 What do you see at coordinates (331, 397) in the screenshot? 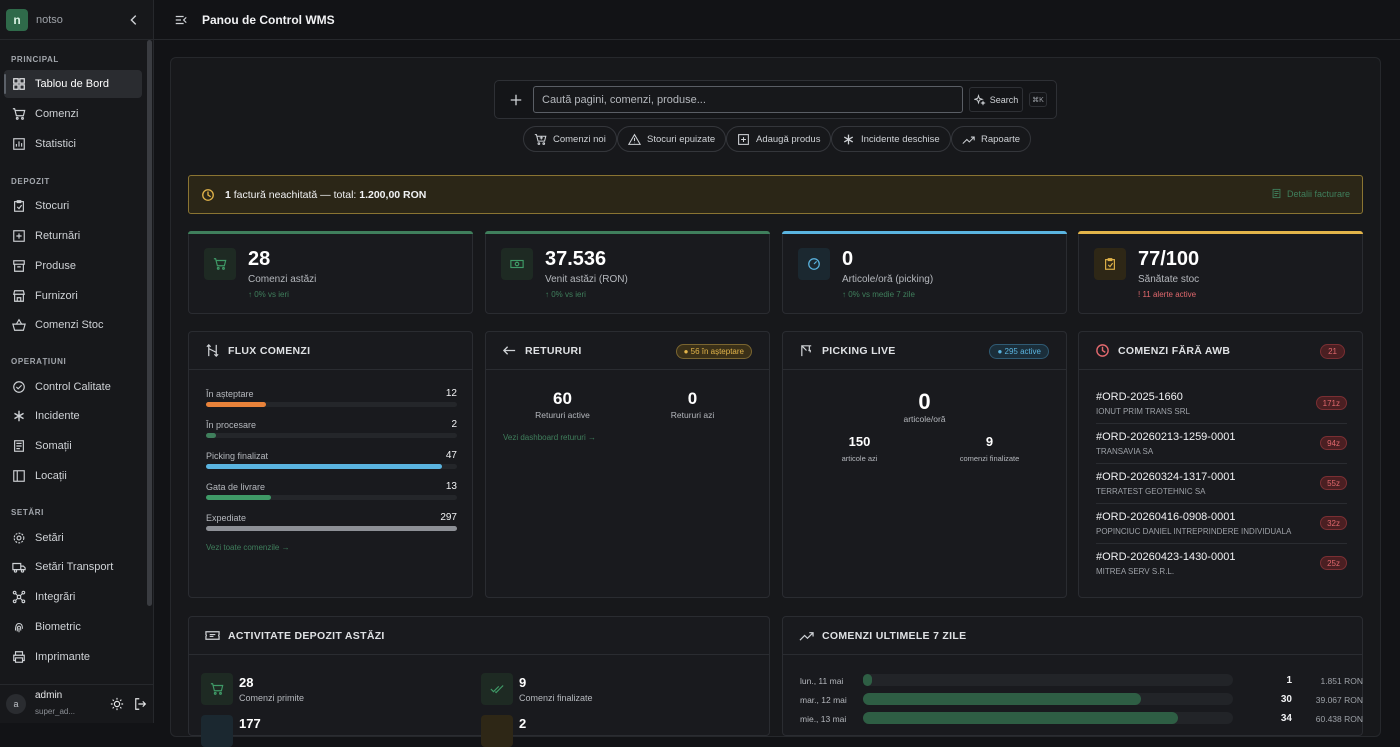
I see `flow-row: În așteptare 12` at bounding box center [331, 397].